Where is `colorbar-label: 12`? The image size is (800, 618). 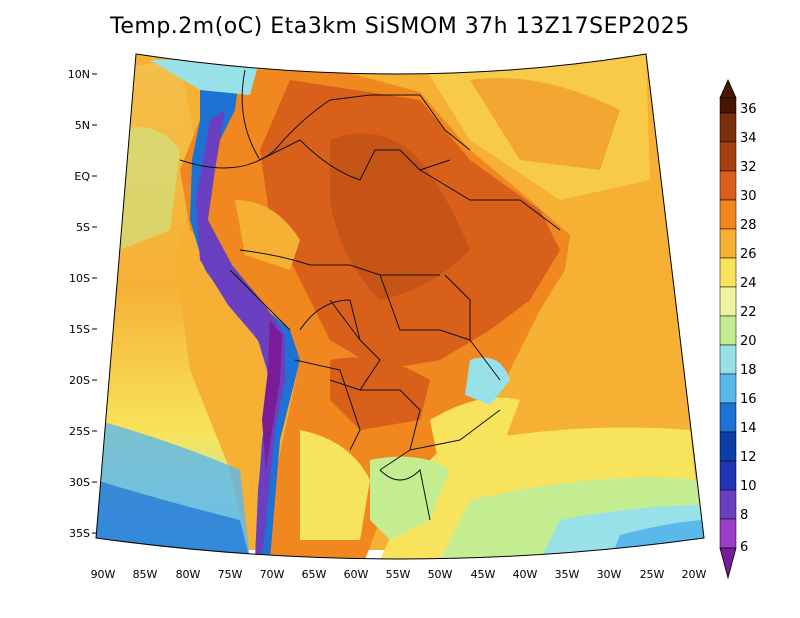
colorbar-label: 12 is located at coordinates (748, 457).